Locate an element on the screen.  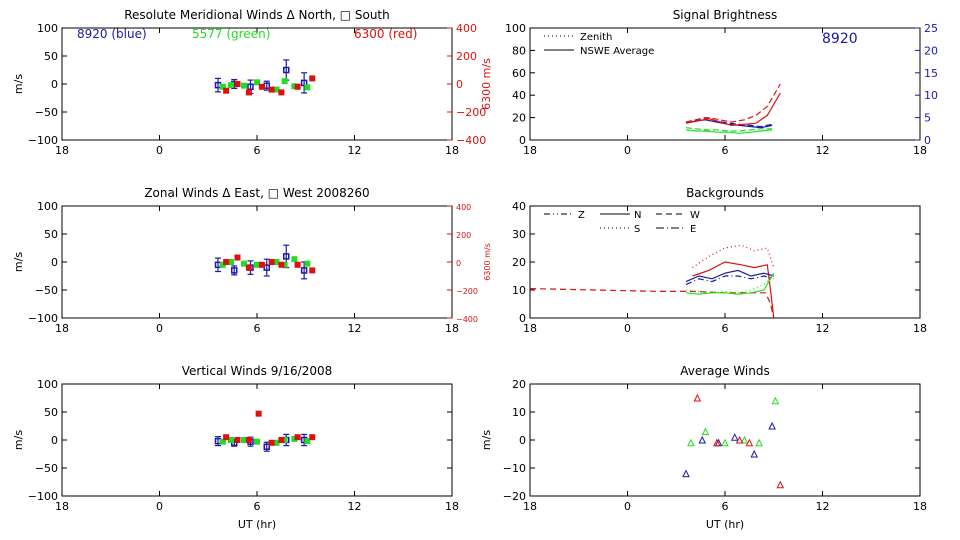
y-tick-label: −20 is located at coordinates (514, 496).